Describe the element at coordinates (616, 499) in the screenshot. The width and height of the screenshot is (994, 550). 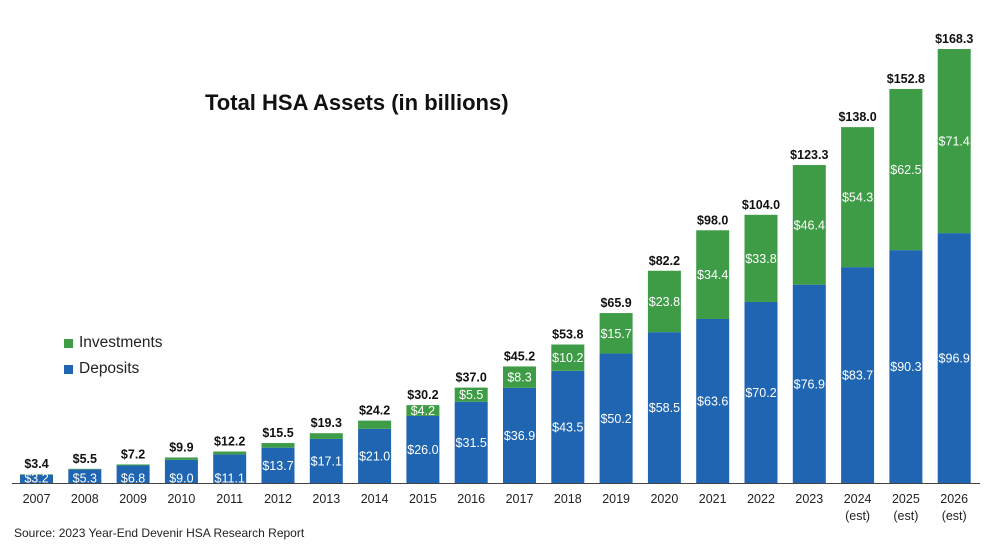
I see `x-tick-label: 2019` at that location.